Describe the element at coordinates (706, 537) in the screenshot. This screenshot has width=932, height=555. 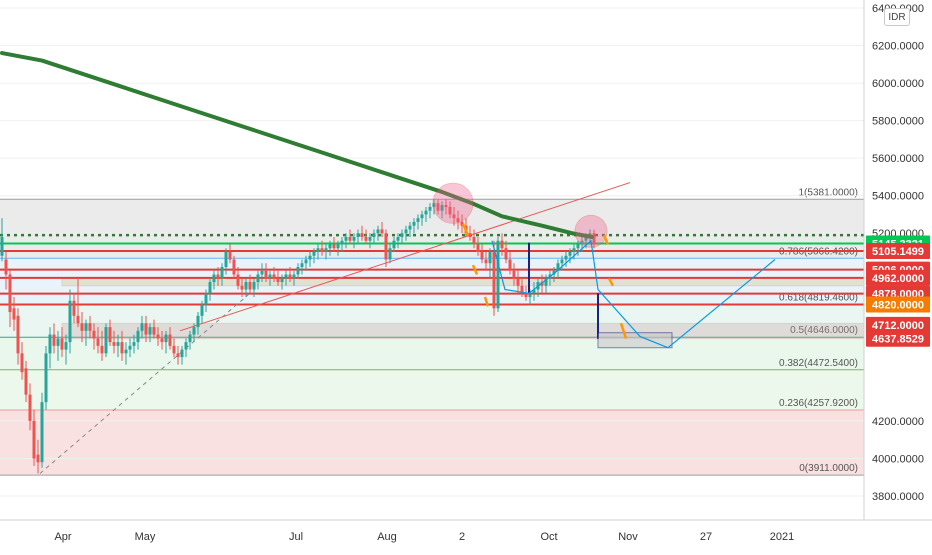
I see `x-tick-label: 27` at that location.